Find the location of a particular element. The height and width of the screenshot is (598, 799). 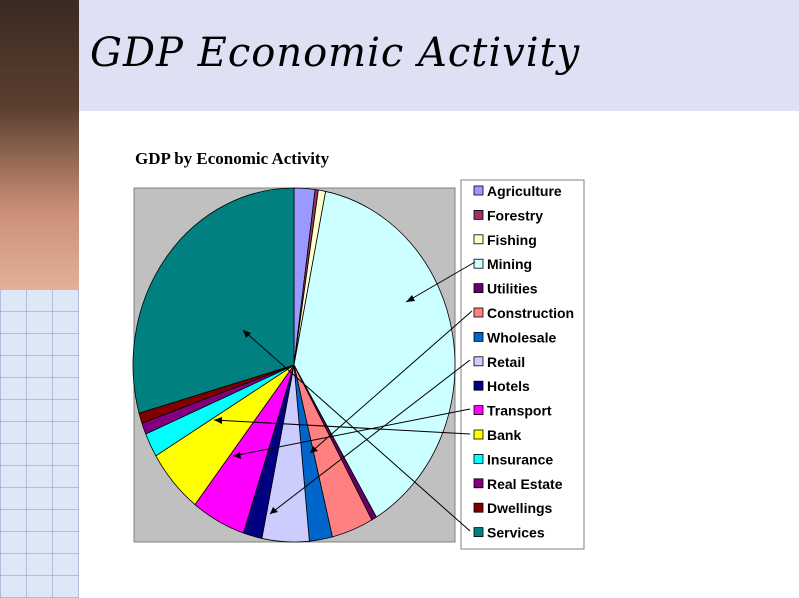

legend-swatch-insurance is located at coordinates (478, 458).